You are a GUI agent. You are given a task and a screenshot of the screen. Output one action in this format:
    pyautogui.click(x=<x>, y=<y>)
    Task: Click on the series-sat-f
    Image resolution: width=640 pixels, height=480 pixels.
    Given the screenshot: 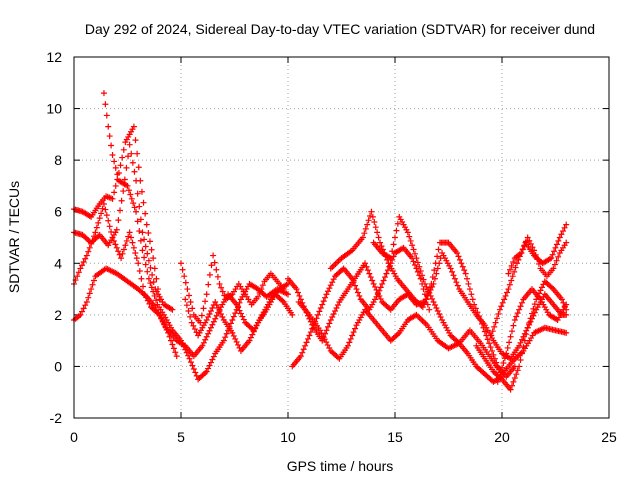 What is the action you would take?
    pyautogui.click(x=232, y=289)
    